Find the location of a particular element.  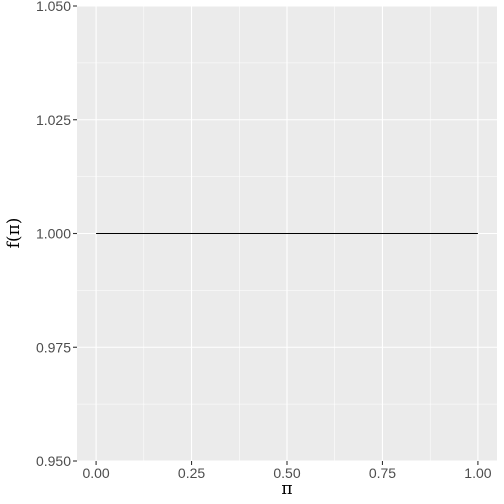

y-axis: 0.950 0.975 1.000 1.025 1.050 is located at coordinates (56, 234).